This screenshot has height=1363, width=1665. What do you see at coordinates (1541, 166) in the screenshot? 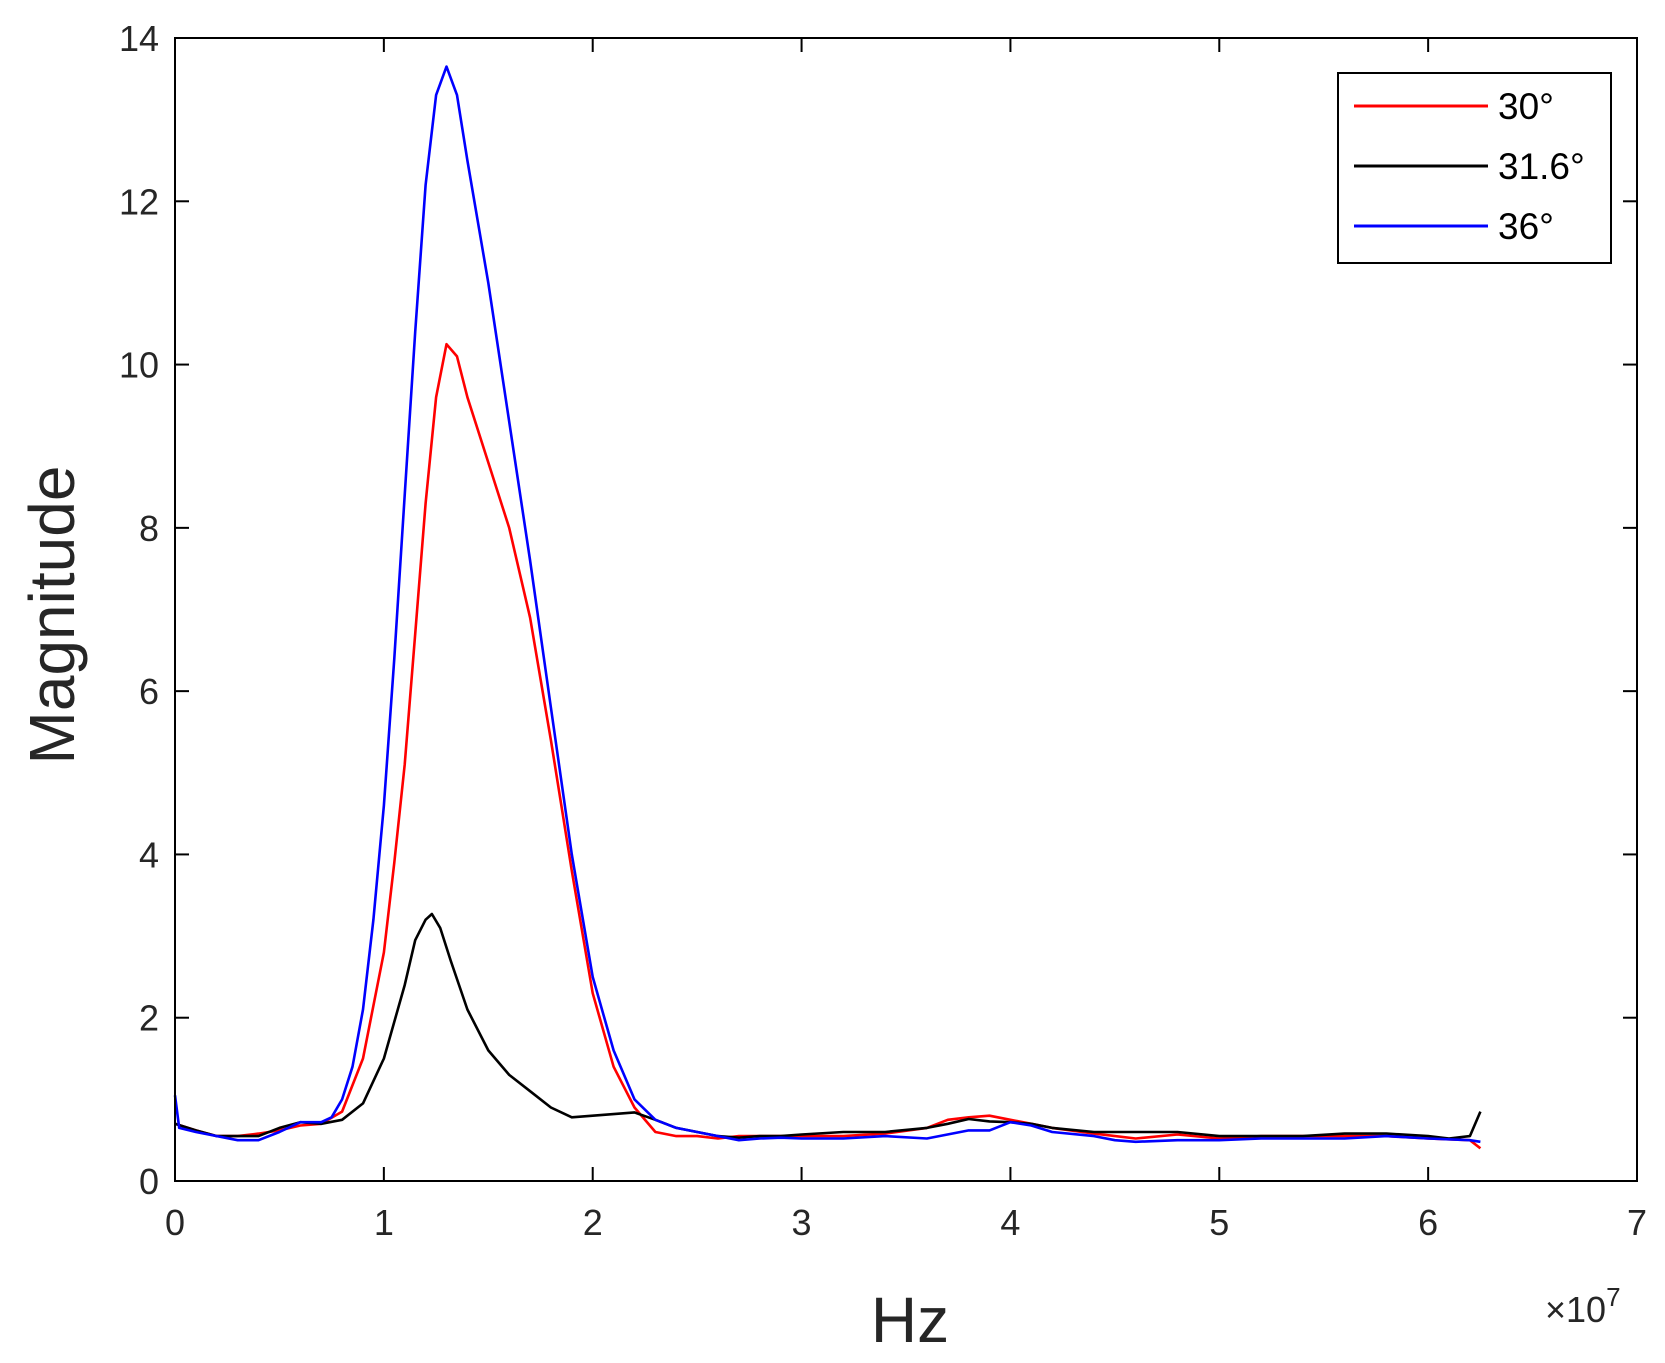
I see `legend-label-2: 31.6°` at bounding box center [1541, 166].